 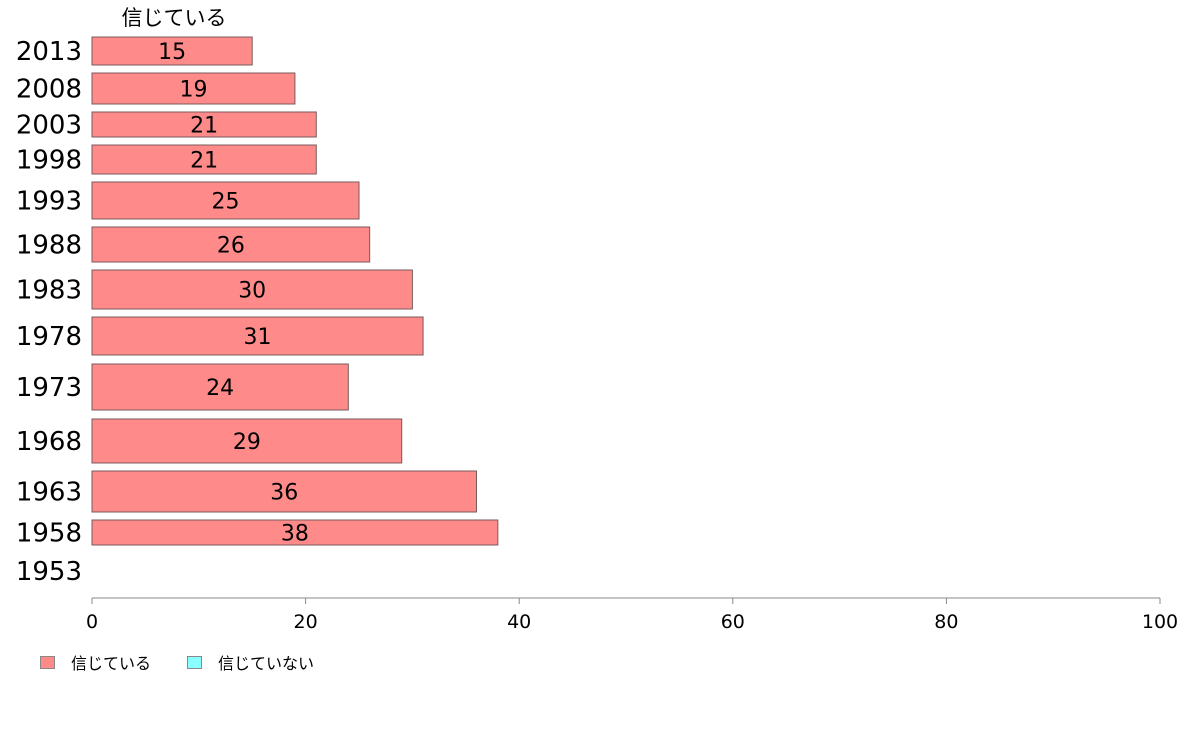 I want to click on bar-1993, so click(x=225, y=200).